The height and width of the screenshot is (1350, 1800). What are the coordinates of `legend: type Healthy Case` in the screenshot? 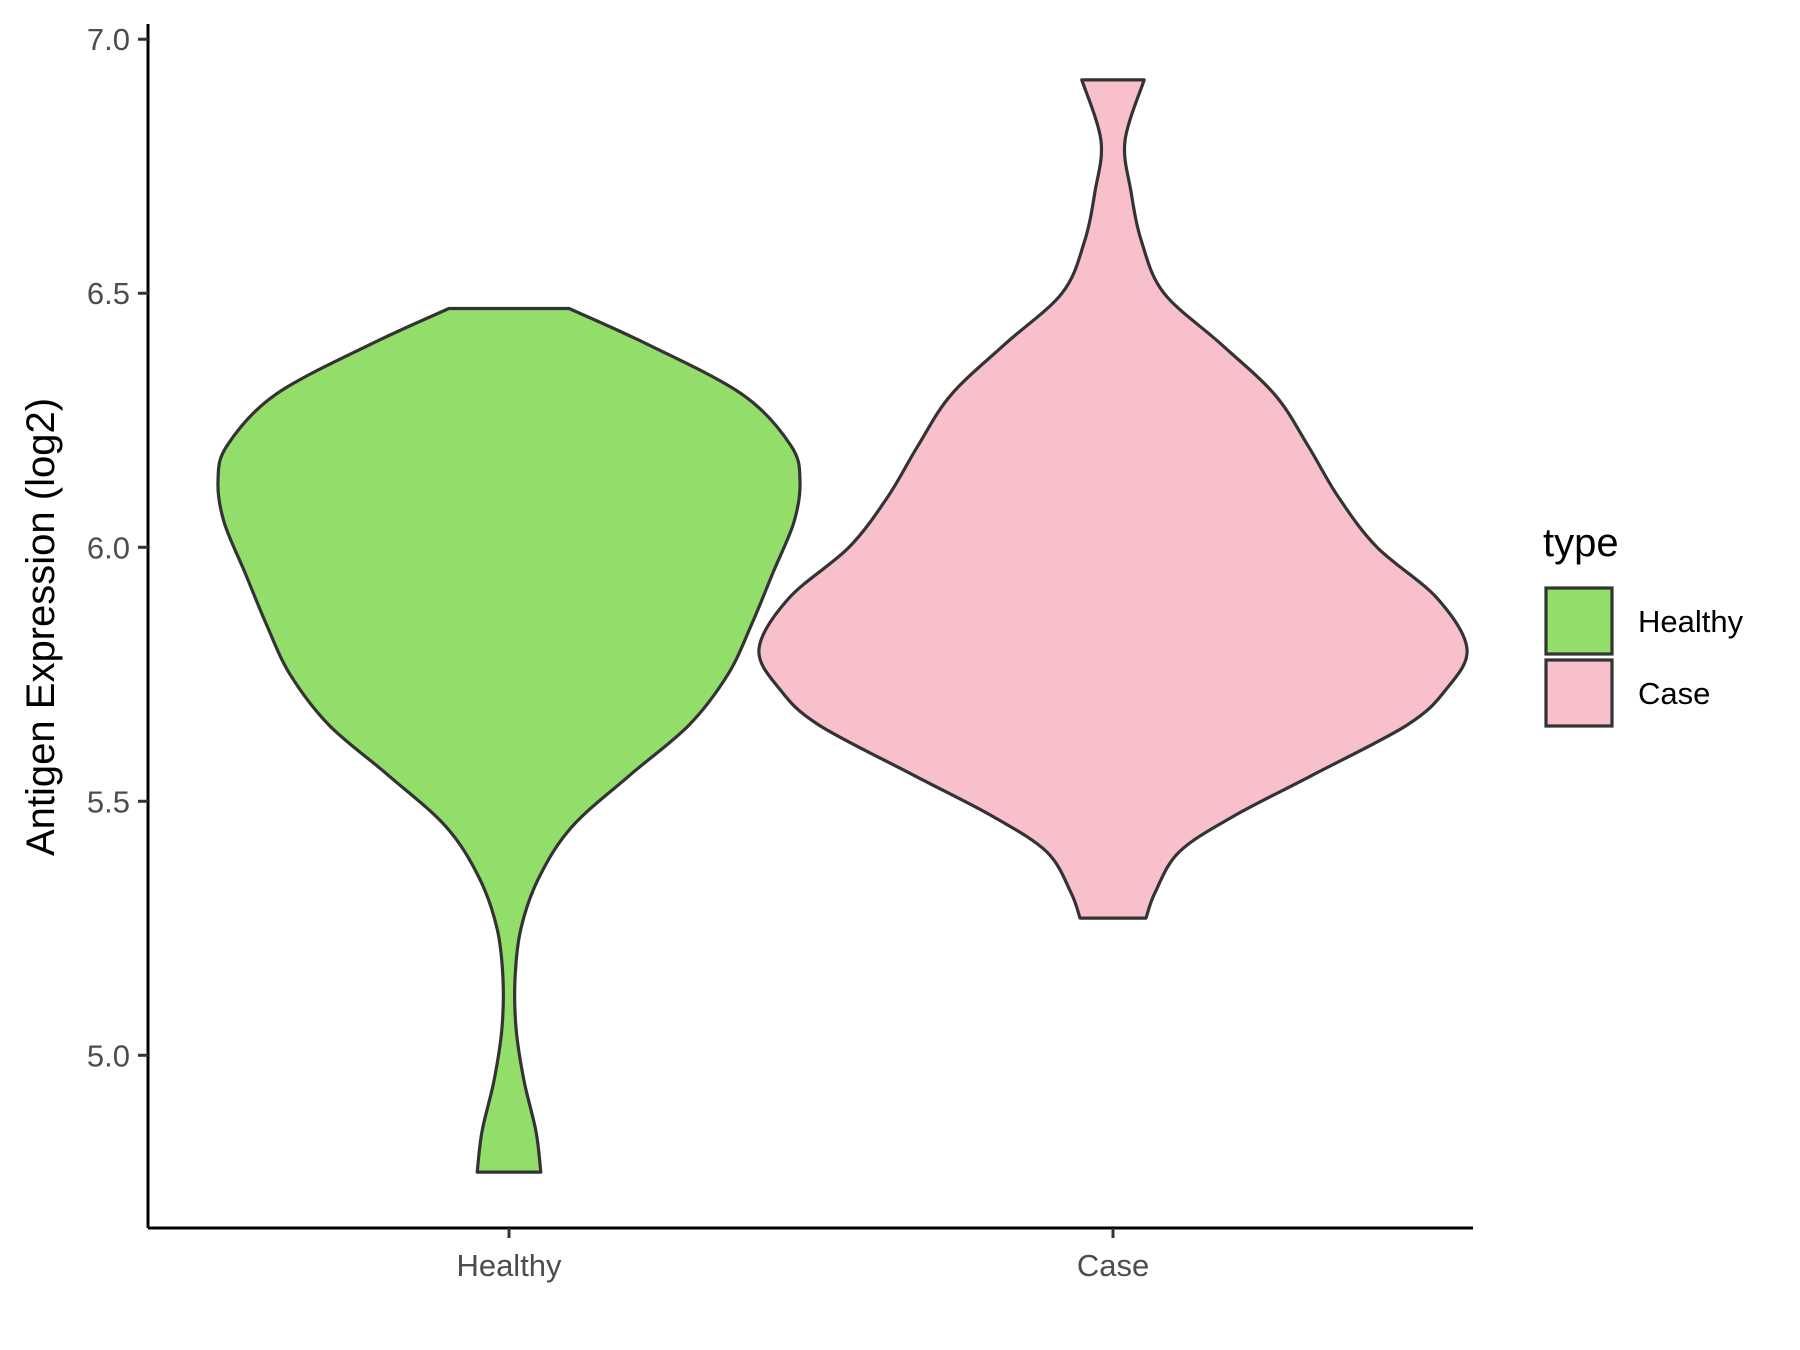 It's located at (1643, 624).